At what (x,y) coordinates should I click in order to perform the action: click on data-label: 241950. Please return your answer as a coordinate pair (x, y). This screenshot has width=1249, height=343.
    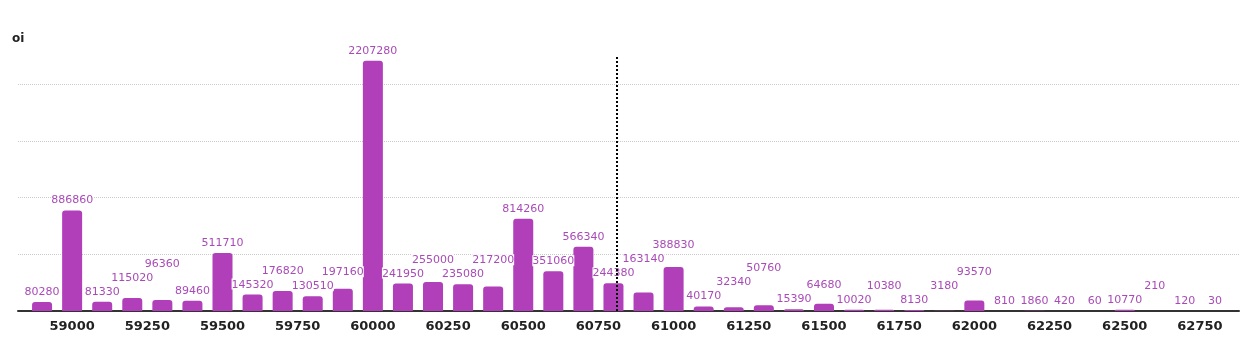
    Looking at the image, I should click on (402, 273).